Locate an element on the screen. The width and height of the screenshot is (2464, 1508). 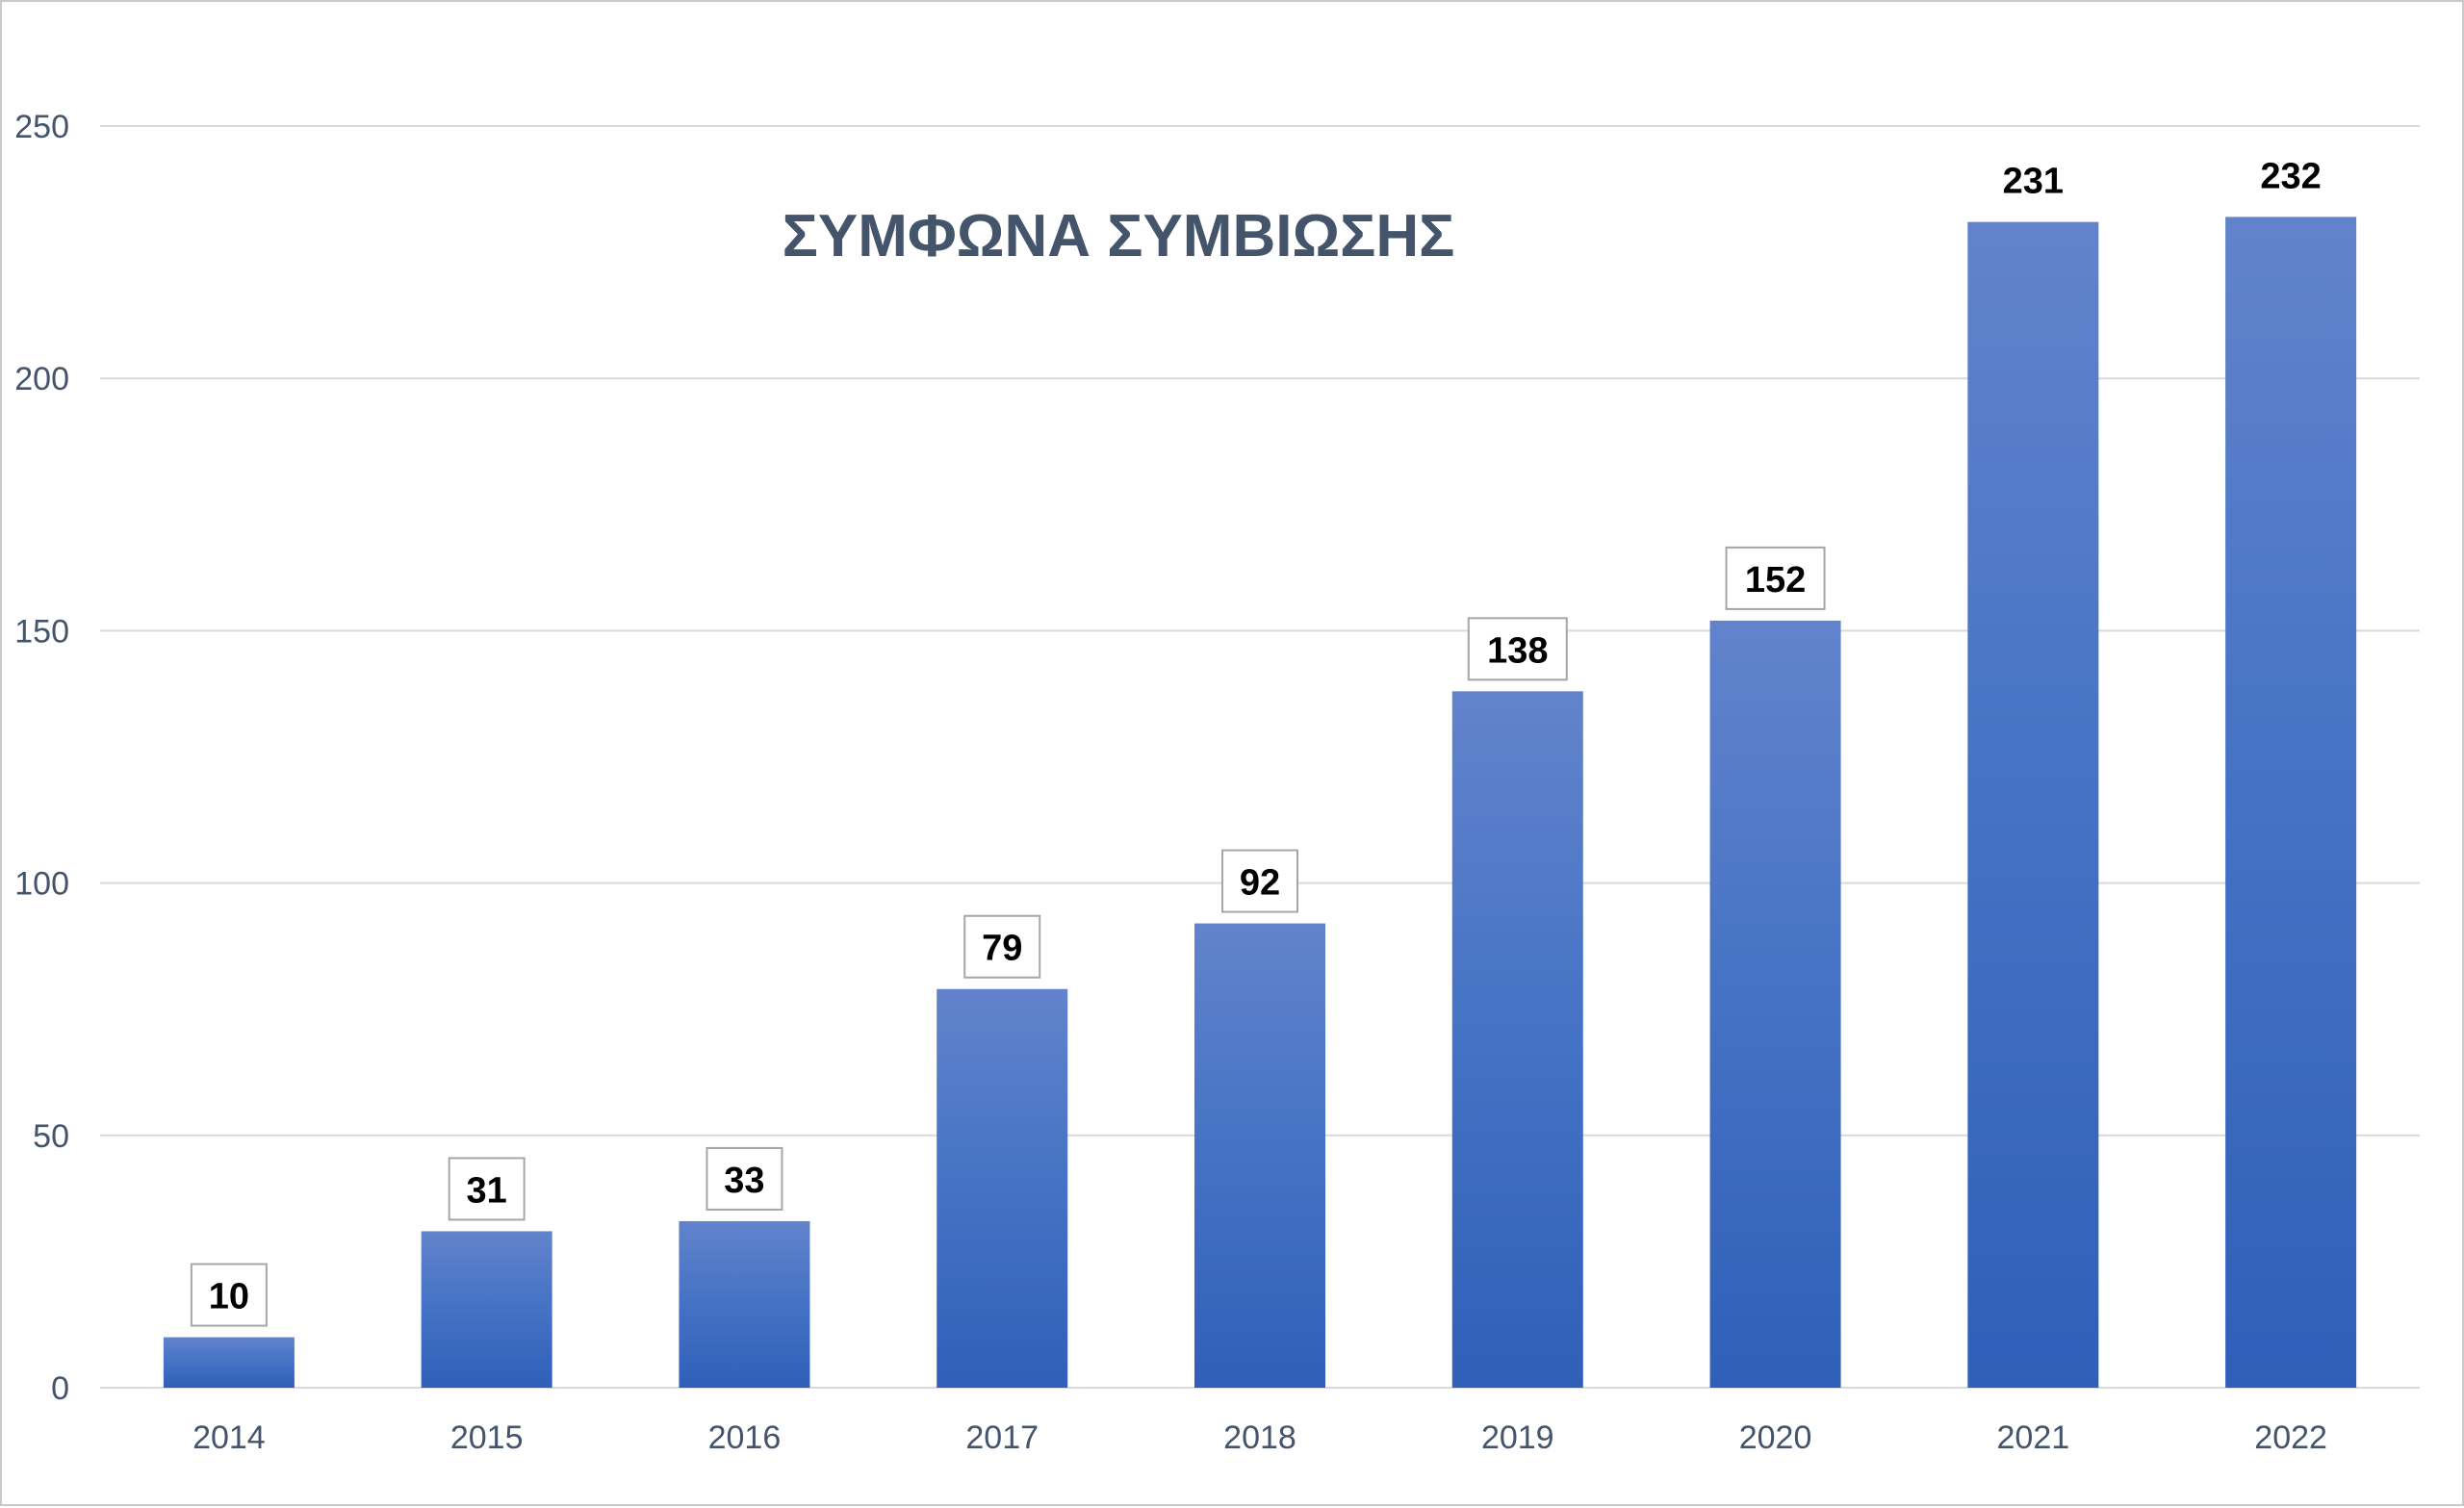
x-tick-label: 2019 is located at coordinates (1517, 1437).